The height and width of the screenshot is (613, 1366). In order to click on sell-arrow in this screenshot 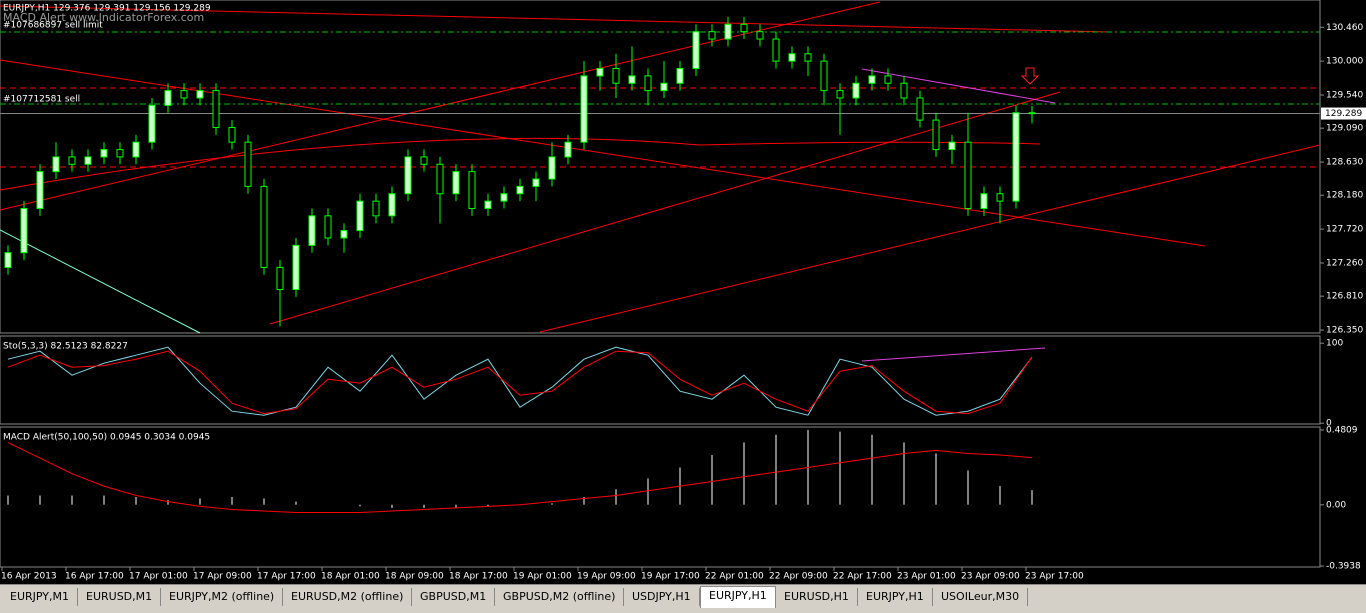, I will do `click(1030, 76)`.